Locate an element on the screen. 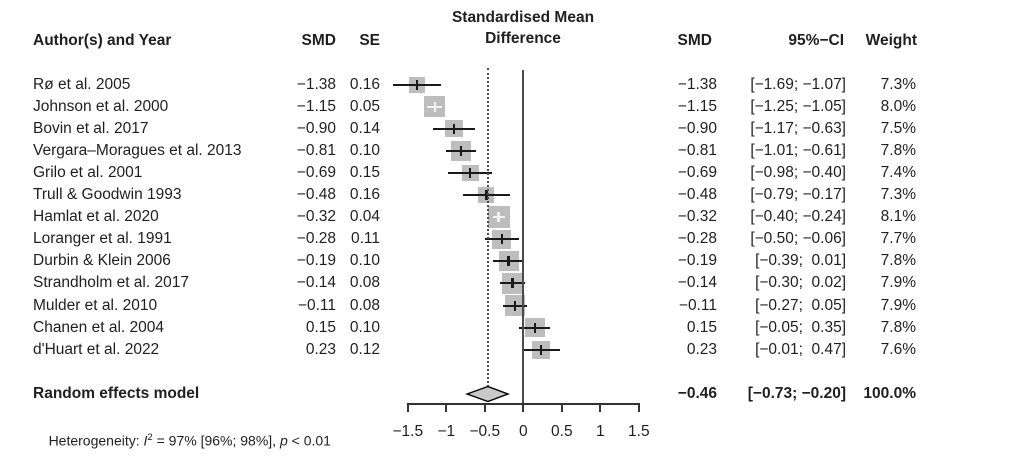 This screenshot has width=1024, height=456. study-label: Bovin et al. 2017 is located at coordinates (91, 128).